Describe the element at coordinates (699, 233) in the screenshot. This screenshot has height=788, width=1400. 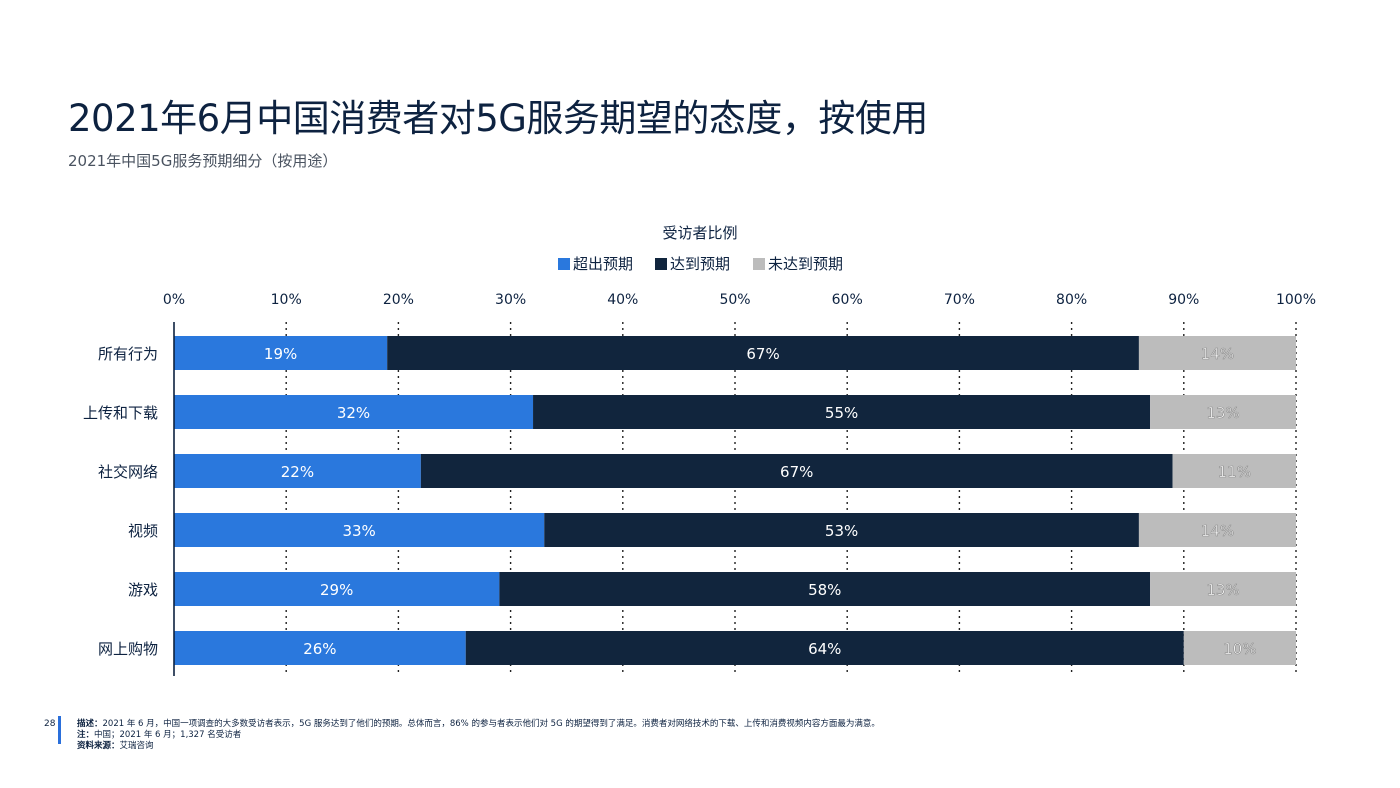
I see `chart-title: 受访者比例` at that location.